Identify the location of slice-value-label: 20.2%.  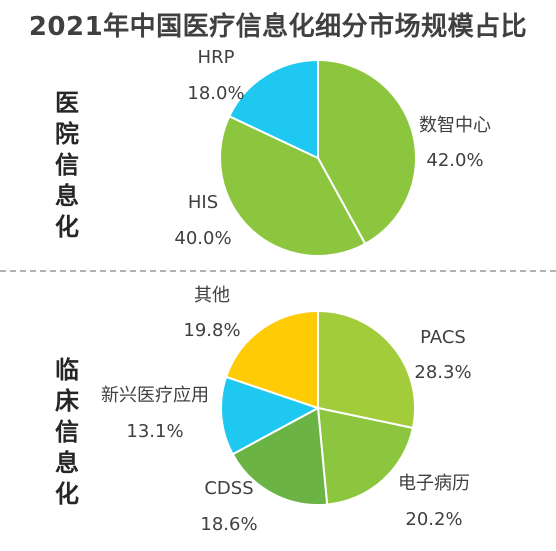
(433, 519).